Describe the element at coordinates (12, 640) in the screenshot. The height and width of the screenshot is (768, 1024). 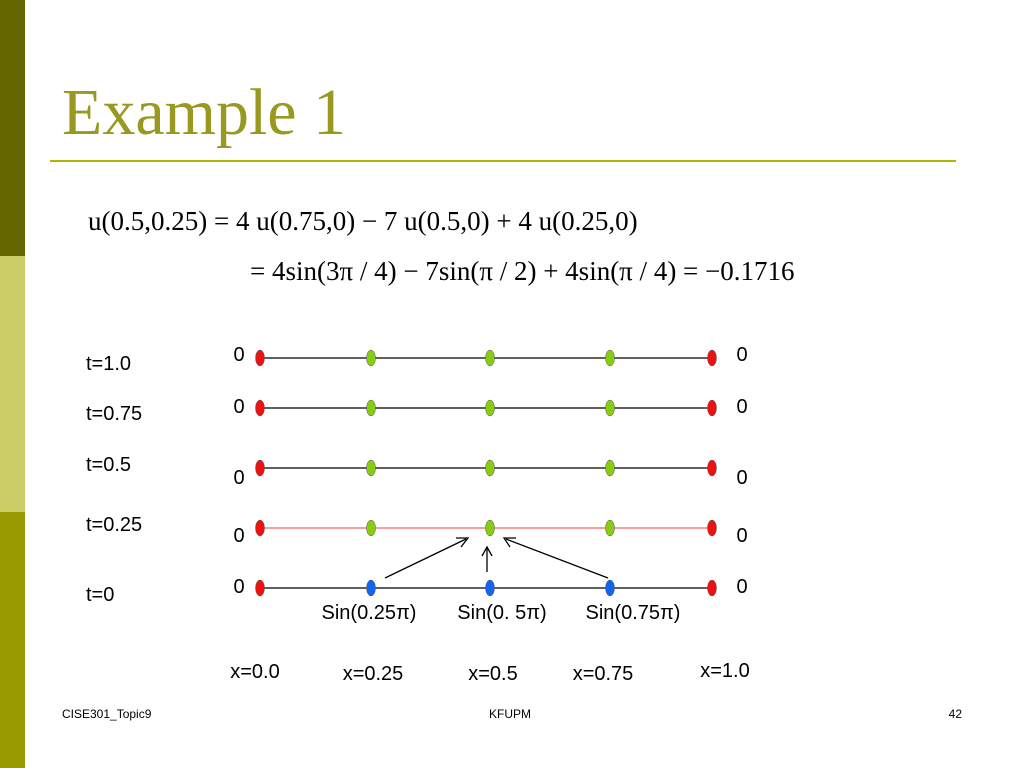
I see `sidebar-bottom` at that location.